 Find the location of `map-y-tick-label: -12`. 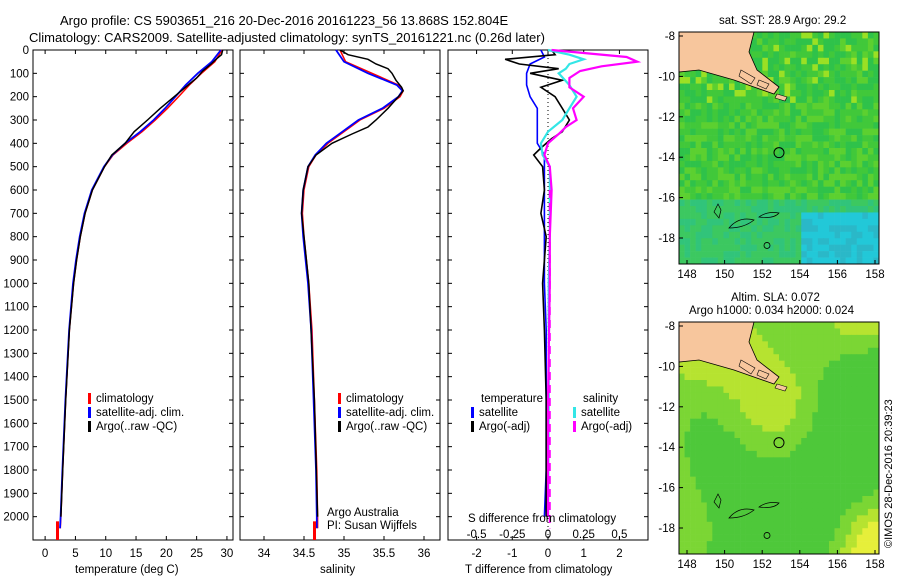

map-y-tick-label: -12 is located at coordinates (666, 118).